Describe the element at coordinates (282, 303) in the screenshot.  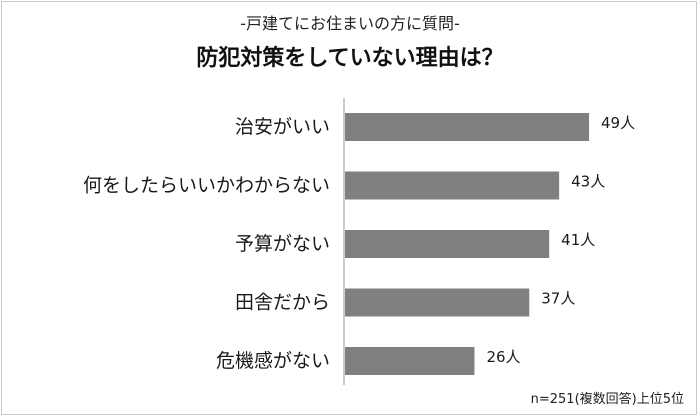
I see `category-label: 田舎だから` at that location.